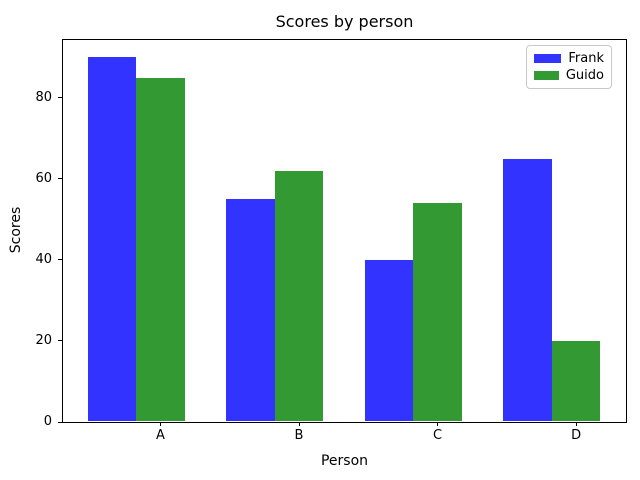 This screenshot has height=480, width=640. Describe the element at coordinates (43, 97) in the screenshot. I see `y-tick-label: 80` at that location.